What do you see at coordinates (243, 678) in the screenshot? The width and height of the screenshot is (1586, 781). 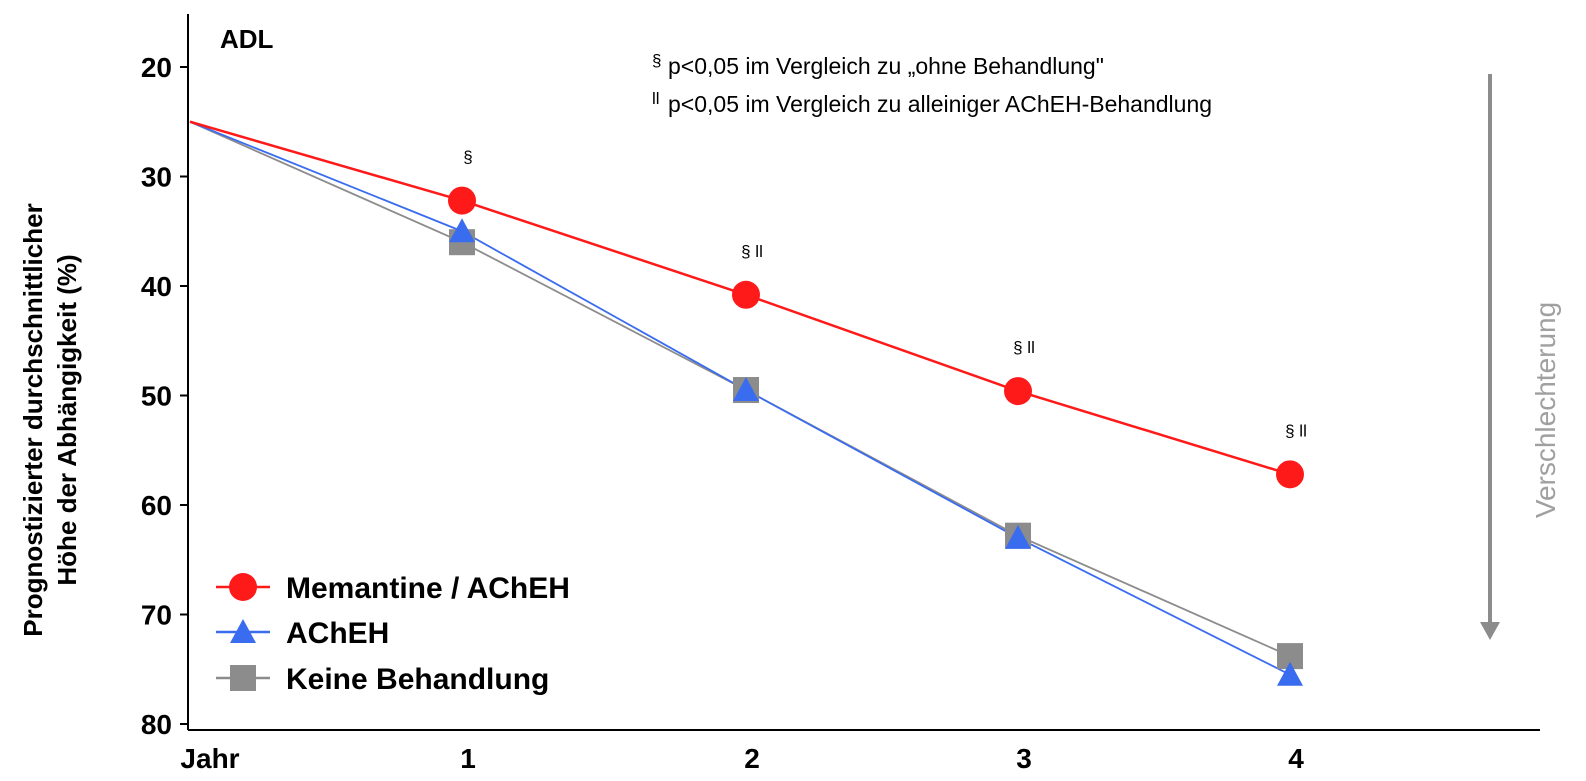 I see `legend-marker-square` at bounding box center [243, 678].